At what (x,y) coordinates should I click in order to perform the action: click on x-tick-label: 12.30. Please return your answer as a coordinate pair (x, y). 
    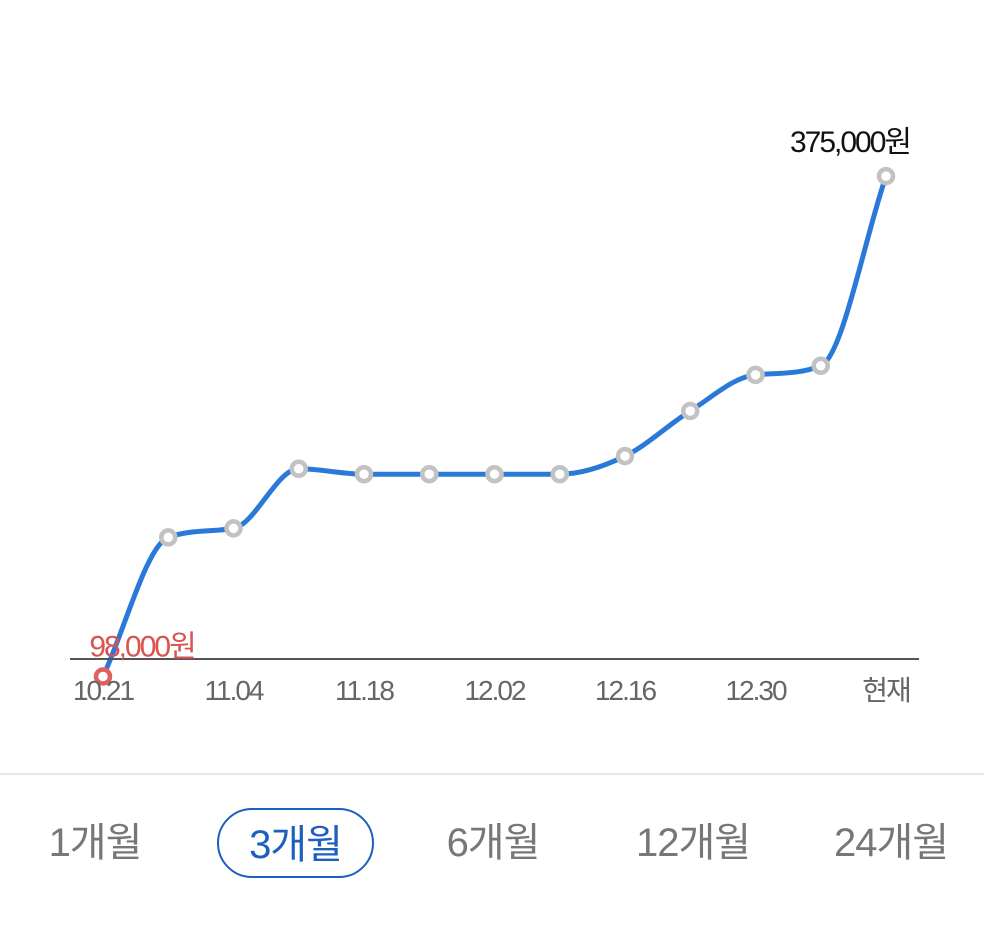
    Looking at the image, I should click on (755, 690).